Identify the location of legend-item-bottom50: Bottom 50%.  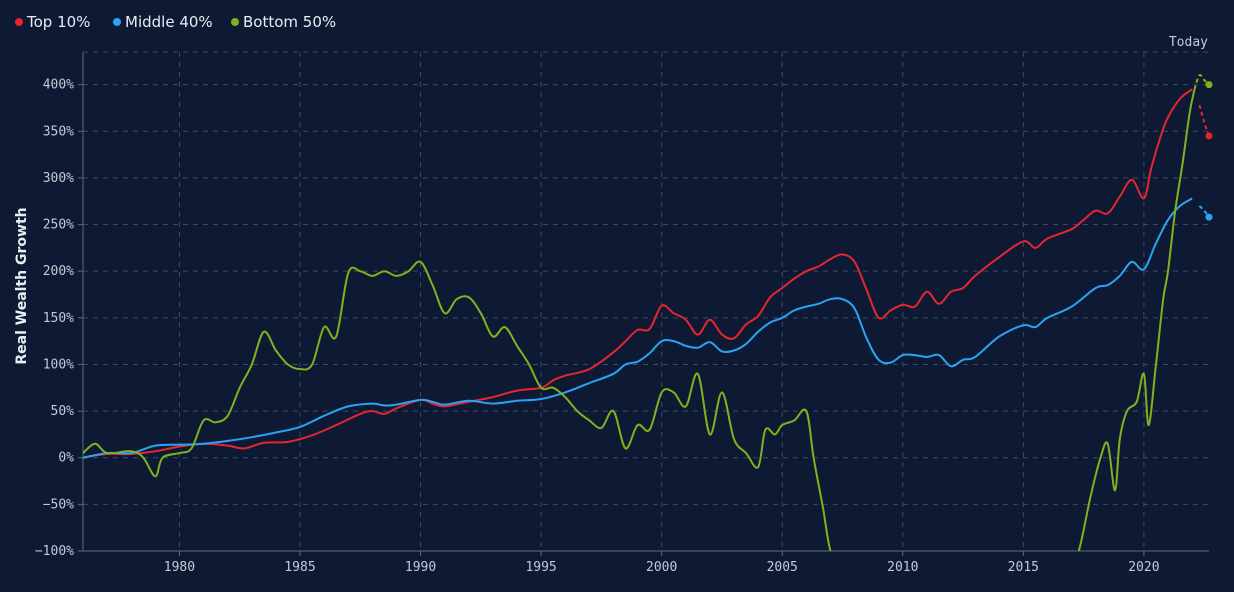
(283, 22).